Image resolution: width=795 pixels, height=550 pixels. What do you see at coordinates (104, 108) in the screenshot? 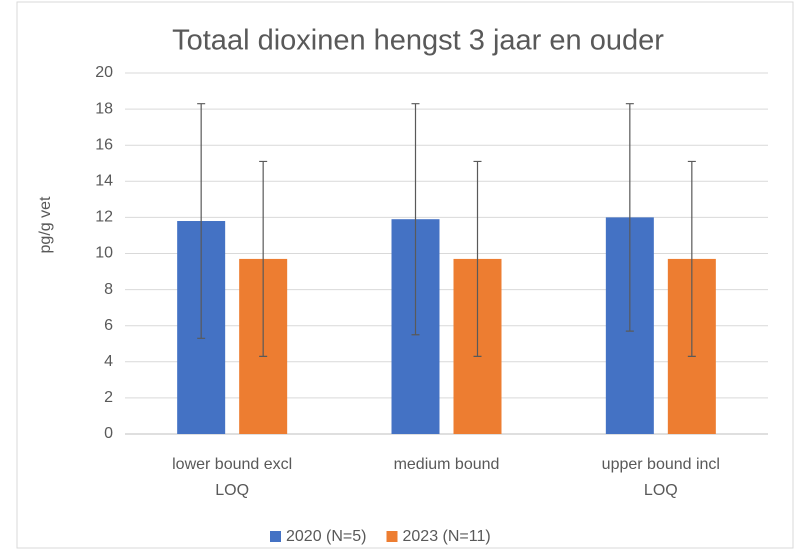
I see `y-tick-label: 18` at bounding box center [104, 108].